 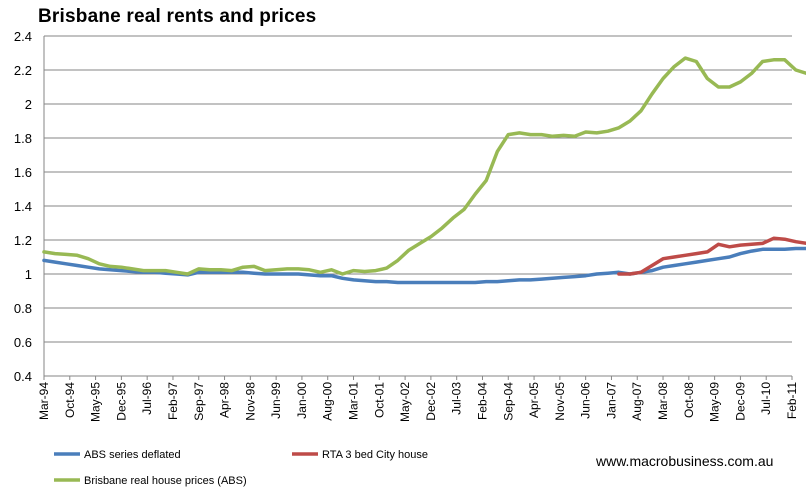 What do you see at coordinates (23, 138) in the screenshot?
I see `y-tick-label: 1.8` at bounding box center [23, 138].